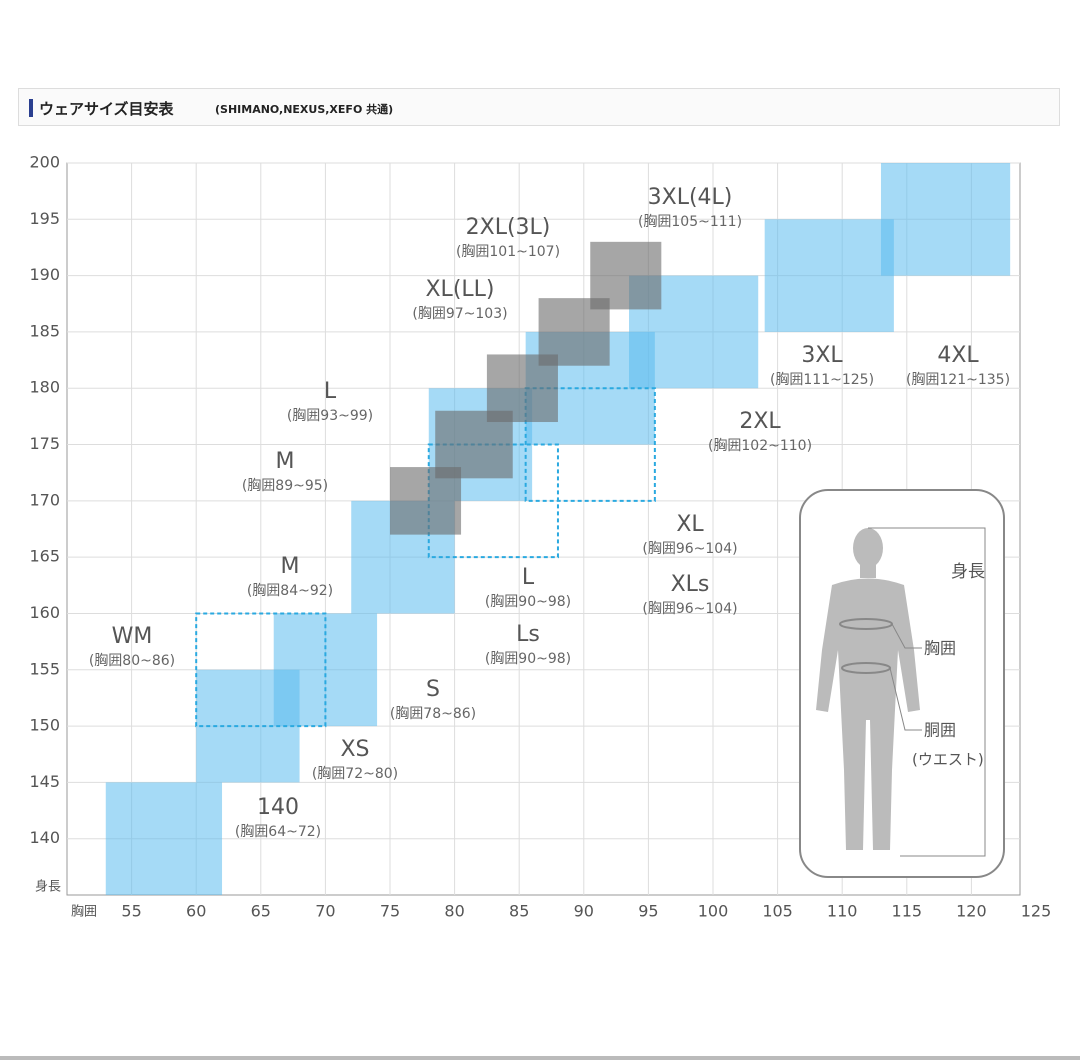 This screenshot has width=1080, height=1060. What do you see at coordinates (285, 486) in the screenshot?
I see `size-range: (胸囲89~95)` at bounding box center [285, 486].